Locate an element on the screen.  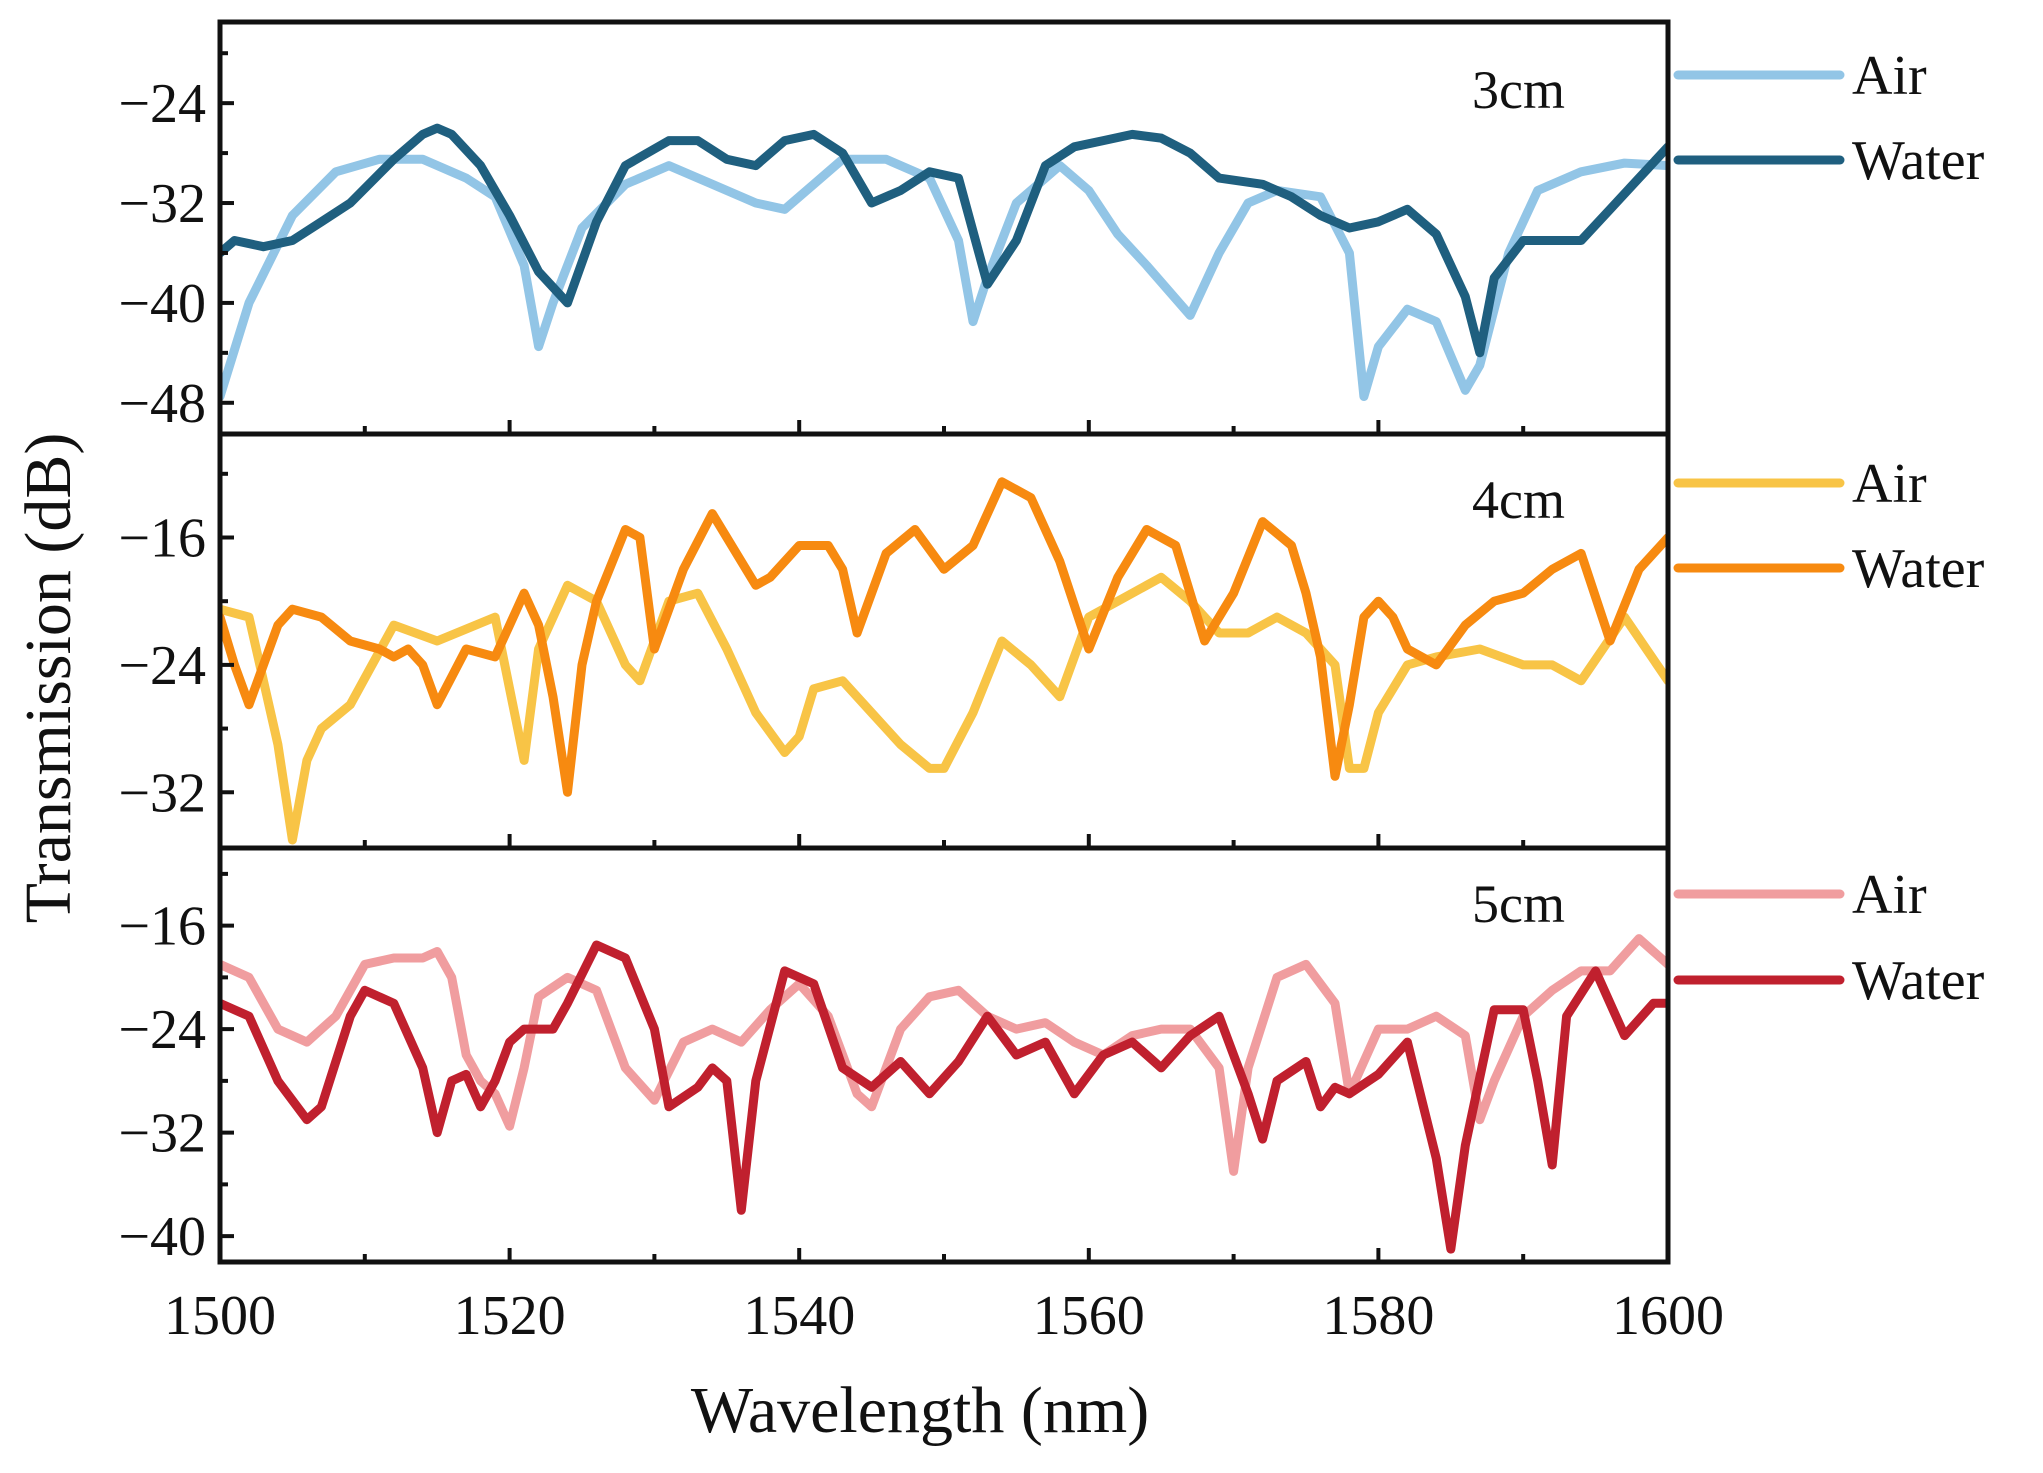
series-line-5cm-air is located at coordinates (944, 1055).